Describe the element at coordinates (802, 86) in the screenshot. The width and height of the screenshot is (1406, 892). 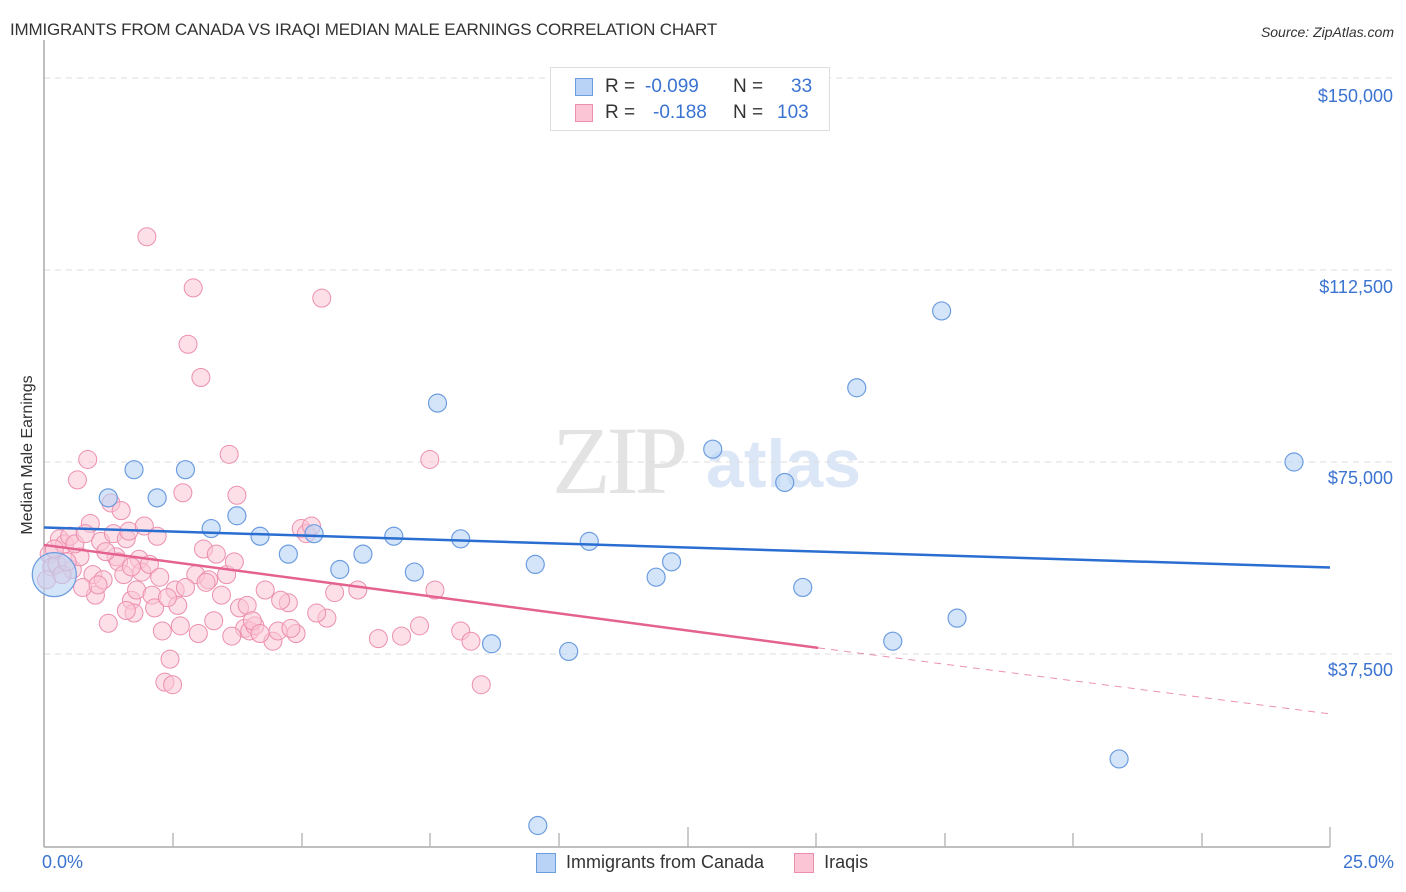
I see `n-value-canada: 33` at that location.